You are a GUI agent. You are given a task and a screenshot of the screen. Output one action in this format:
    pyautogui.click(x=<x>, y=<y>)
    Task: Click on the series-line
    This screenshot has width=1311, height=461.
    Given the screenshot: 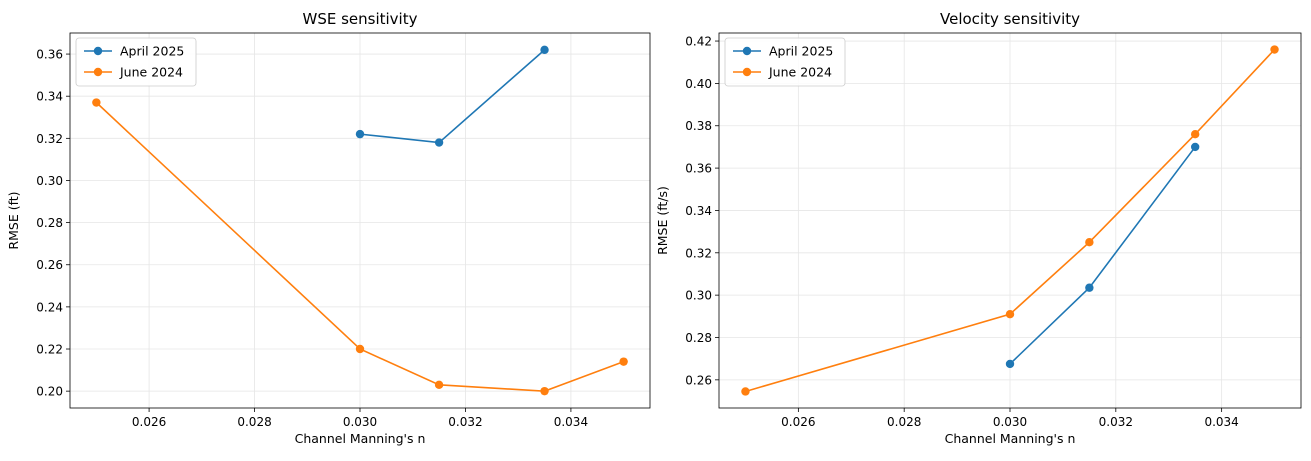 What is the action you would take?
    pyautogui.click(x=1102, y=255)
    